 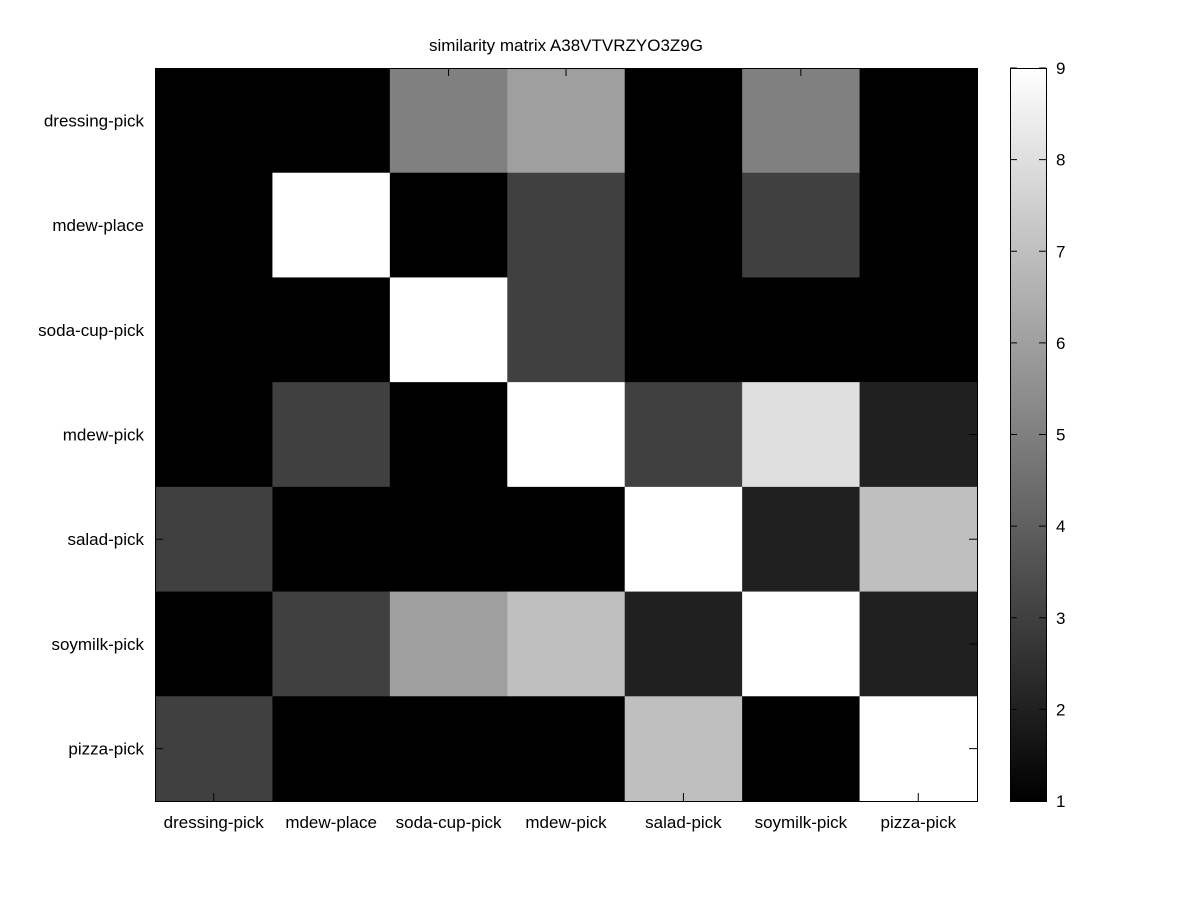 What do you see at coordinates (106, 749) in the screenshot?
I see `y-tick-label: pizza-pick` at bounding box center [106, 749].